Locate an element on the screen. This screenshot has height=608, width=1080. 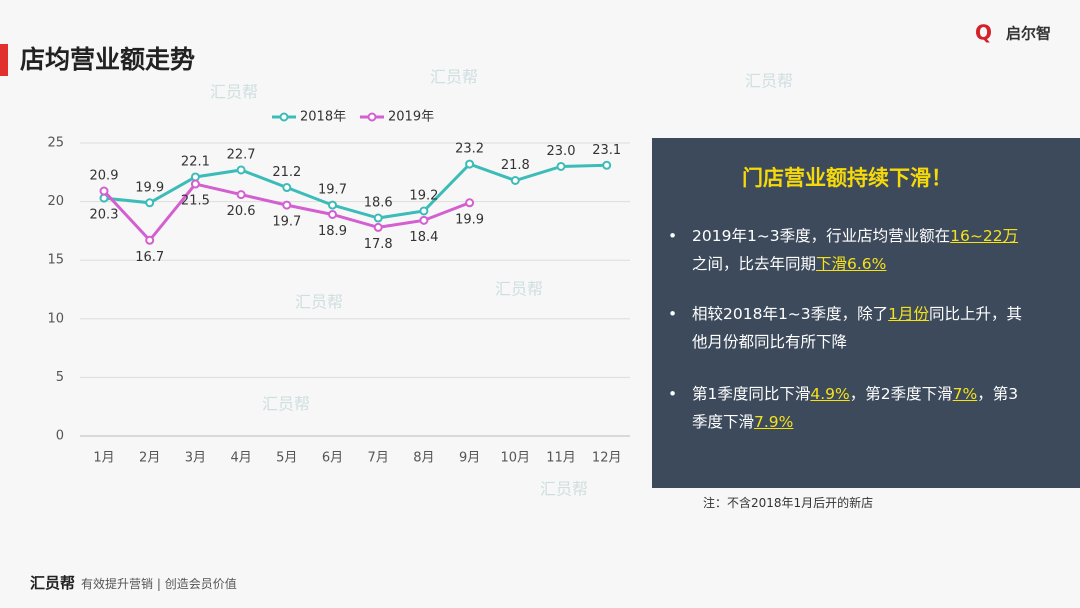
bullet: 第1季度同比下滑4.9%，第2季度下滑7%，第3季度下滑7.9% is located at coordinates (850, 408).